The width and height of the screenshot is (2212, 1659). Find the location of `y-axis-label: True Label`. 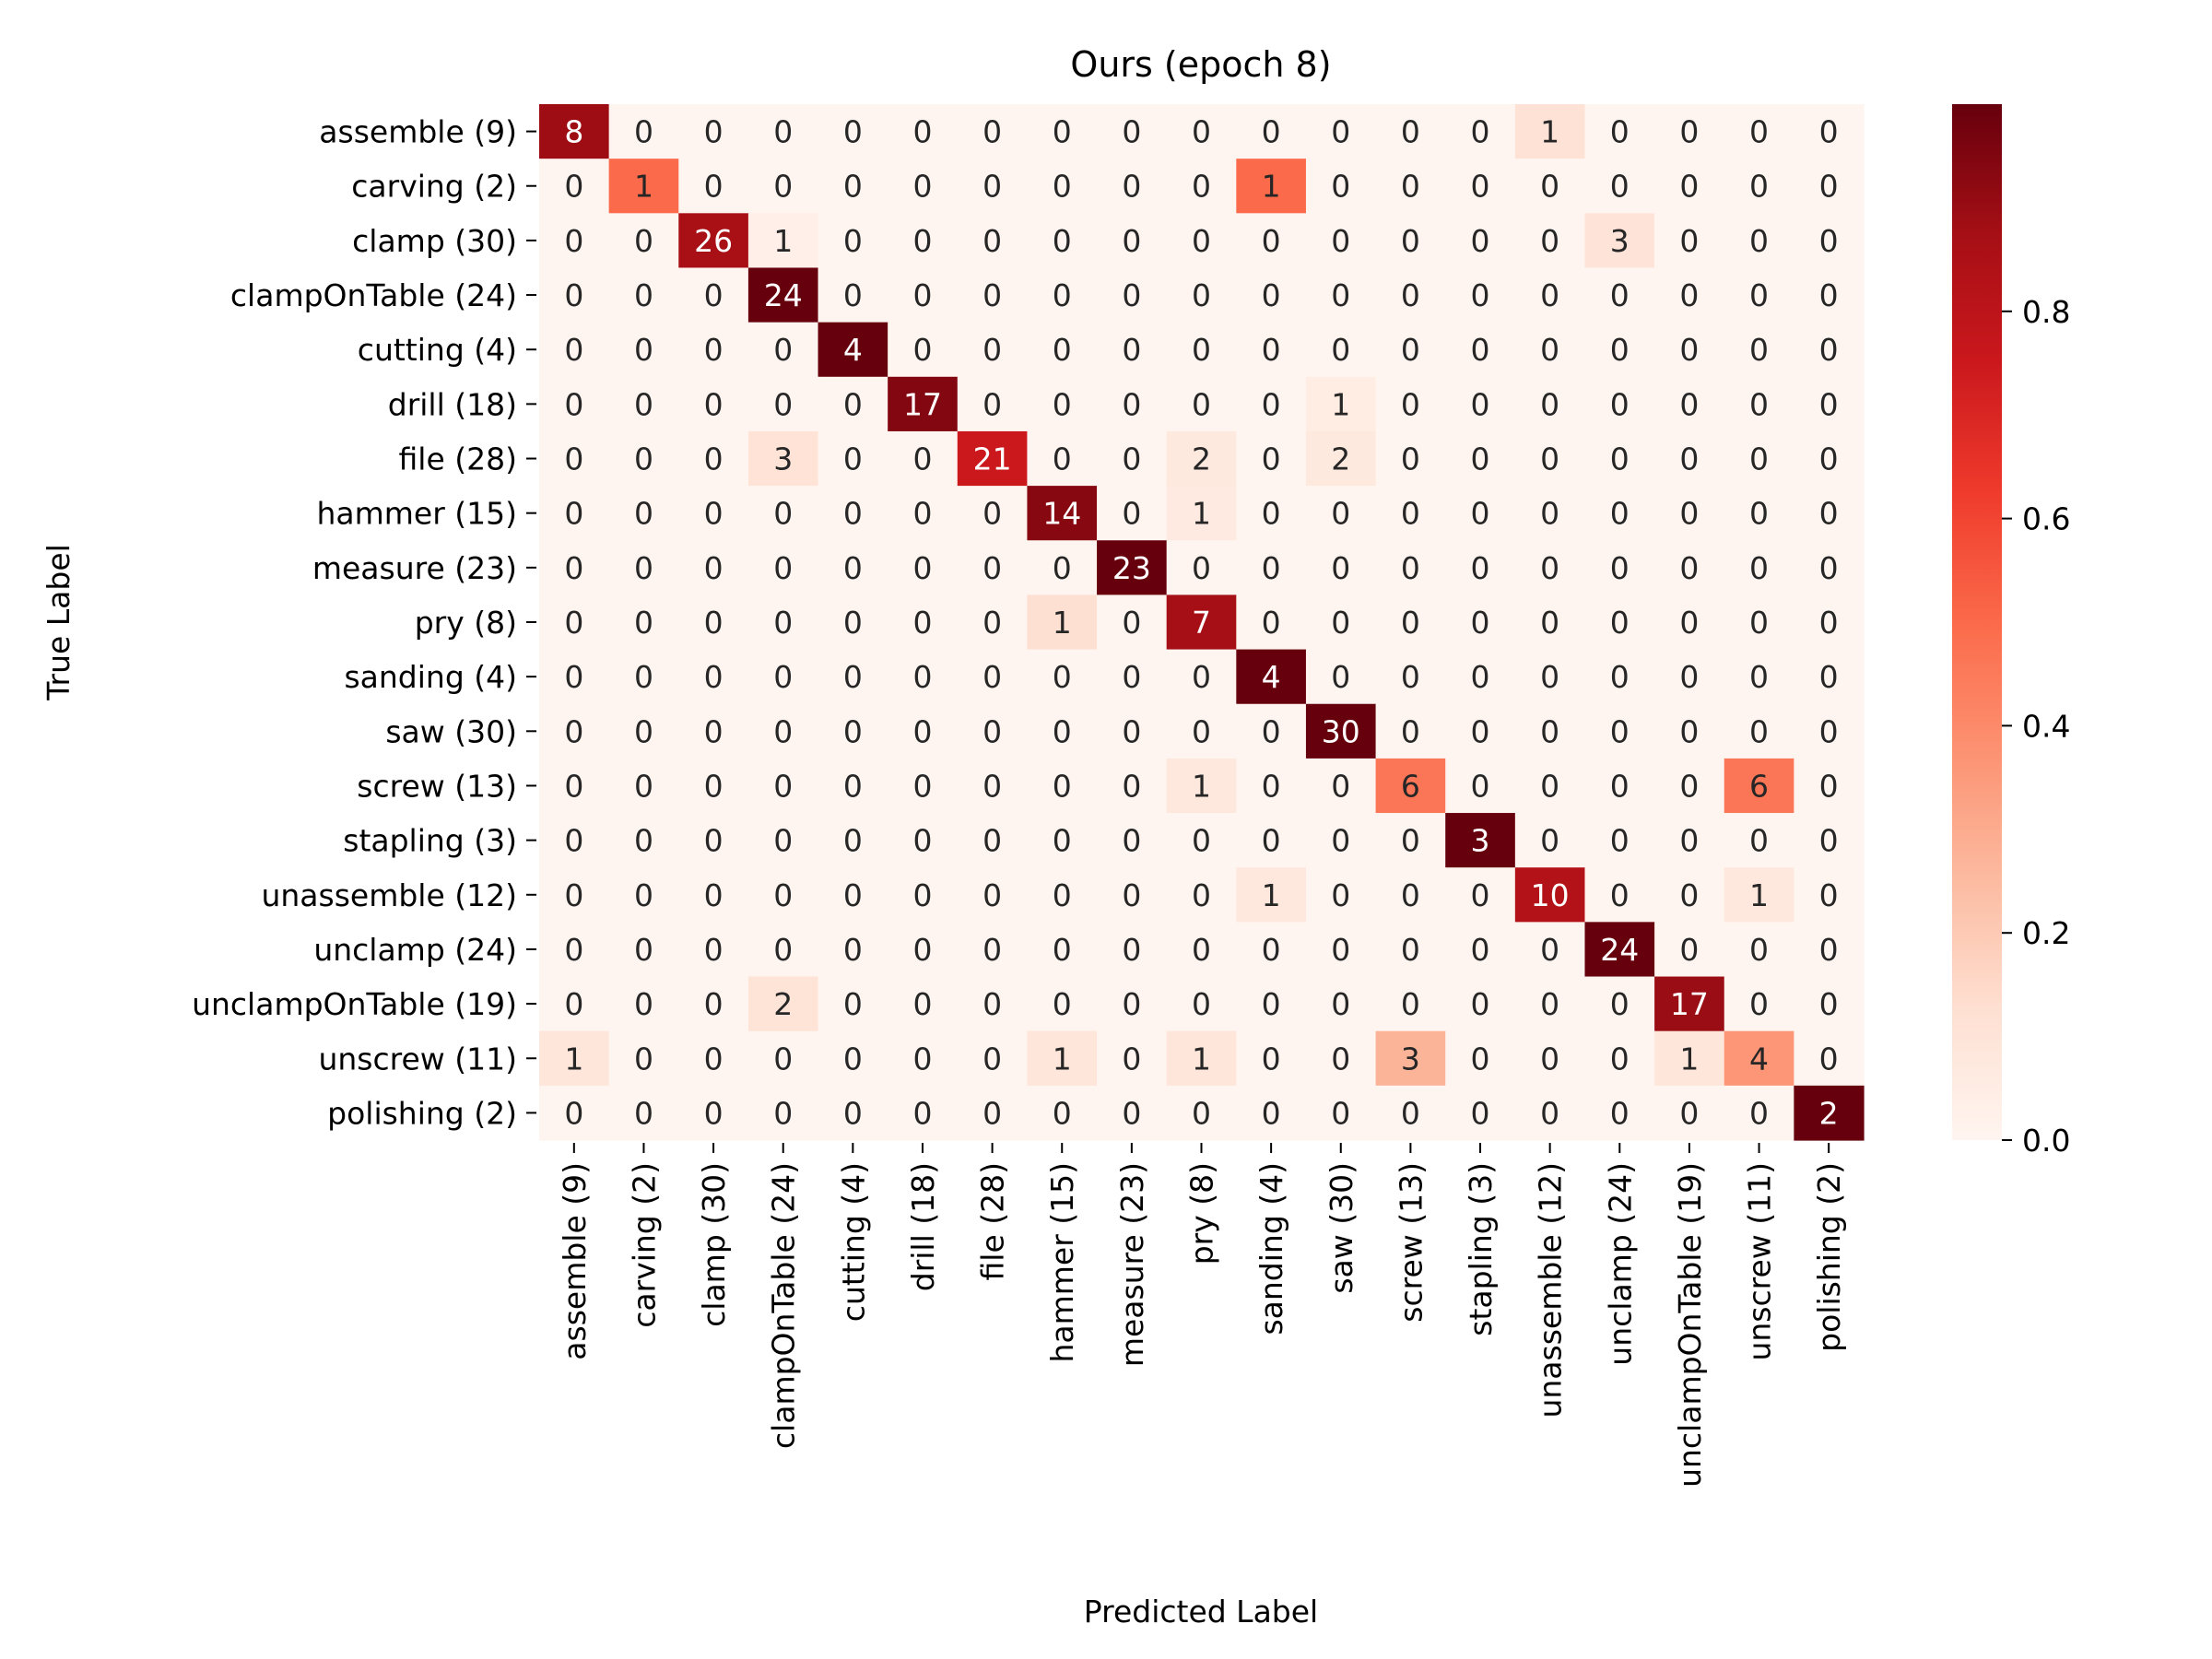

y-axis-label: True Label is located at coordinates (58, 622).